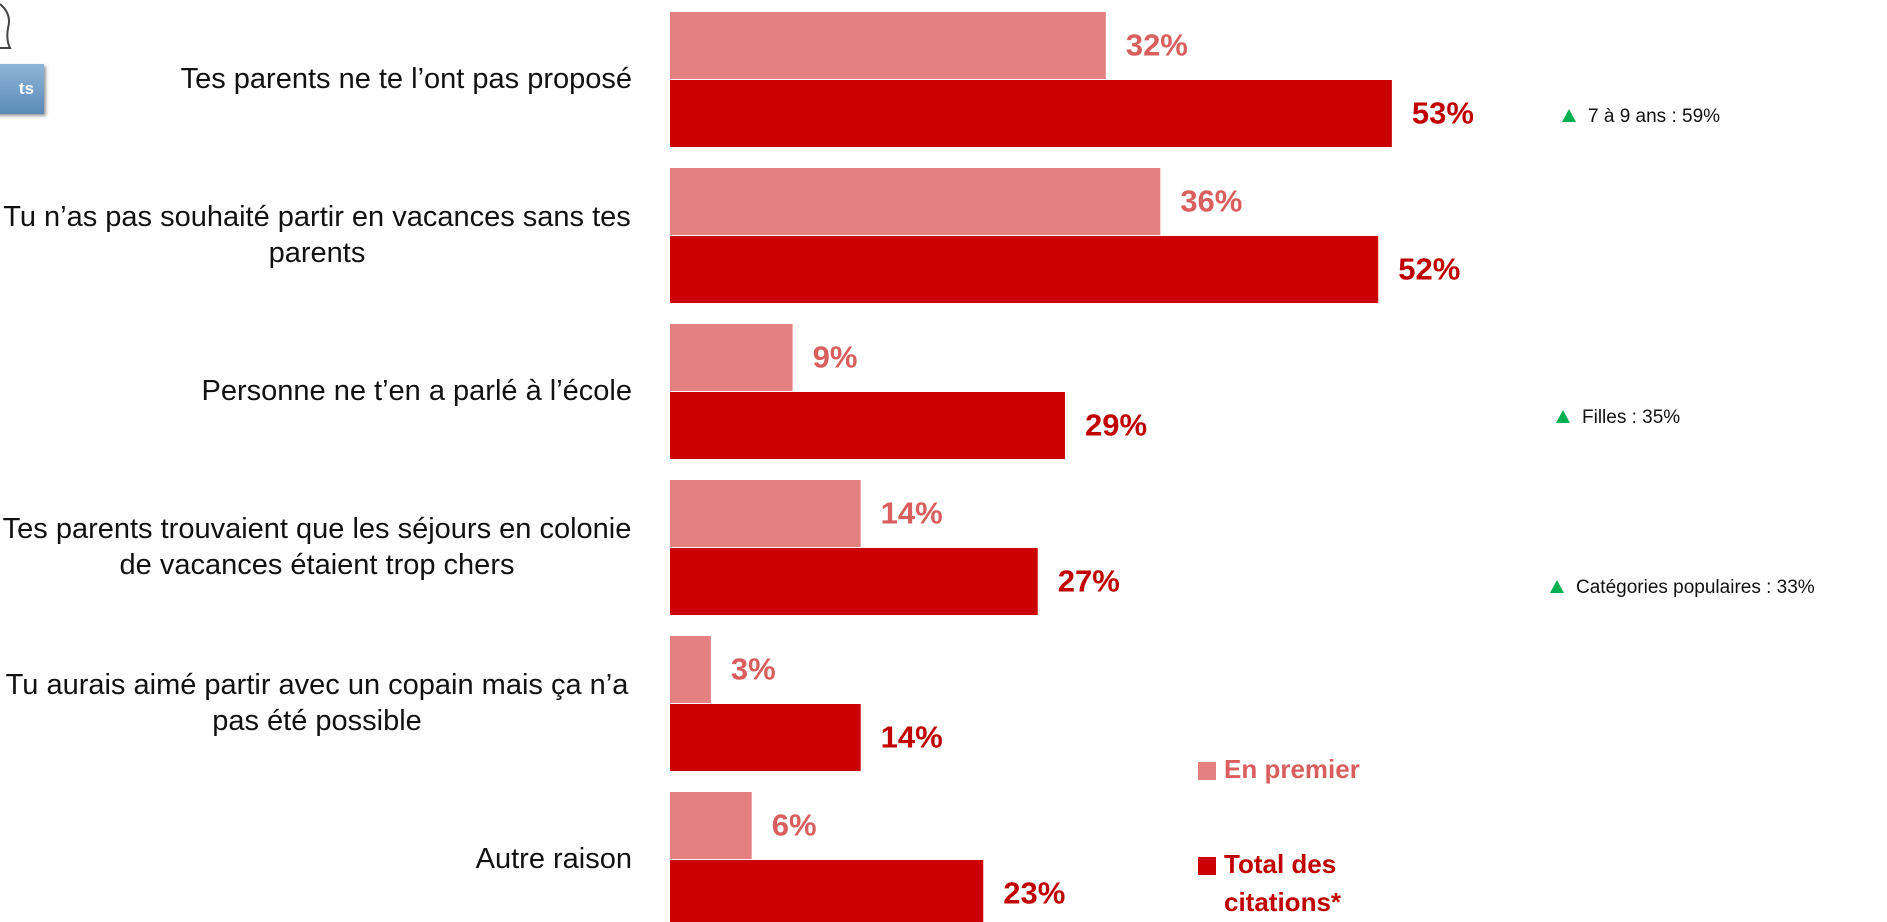 The width and height of the screenshot is (1887, 922). I want to click on value-label: 3%, so click(753, 669).